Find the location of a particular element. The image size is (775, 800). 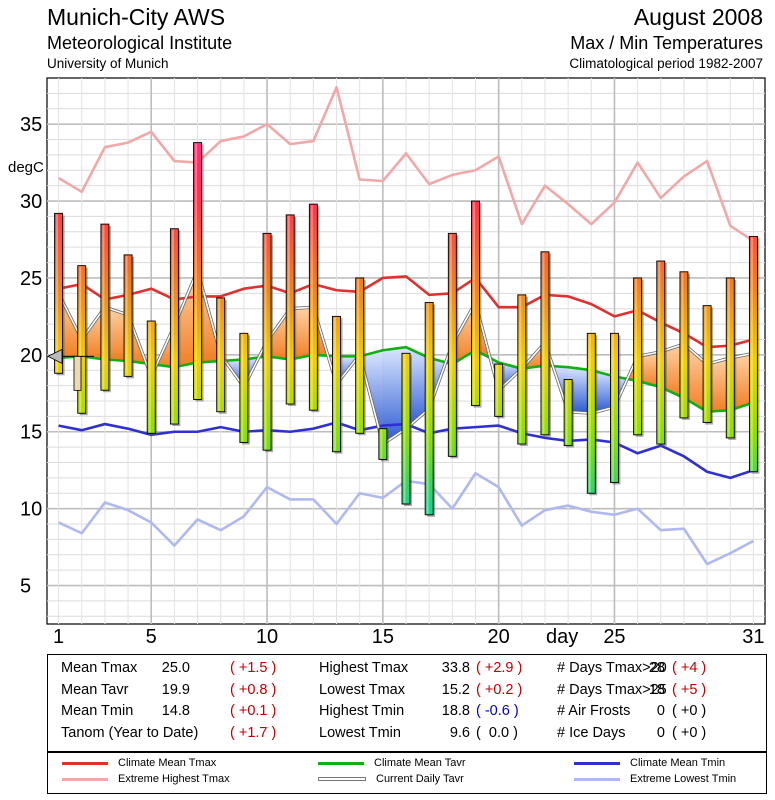

stat-label: Lowest Tmin is located at coordinates (360, 732).